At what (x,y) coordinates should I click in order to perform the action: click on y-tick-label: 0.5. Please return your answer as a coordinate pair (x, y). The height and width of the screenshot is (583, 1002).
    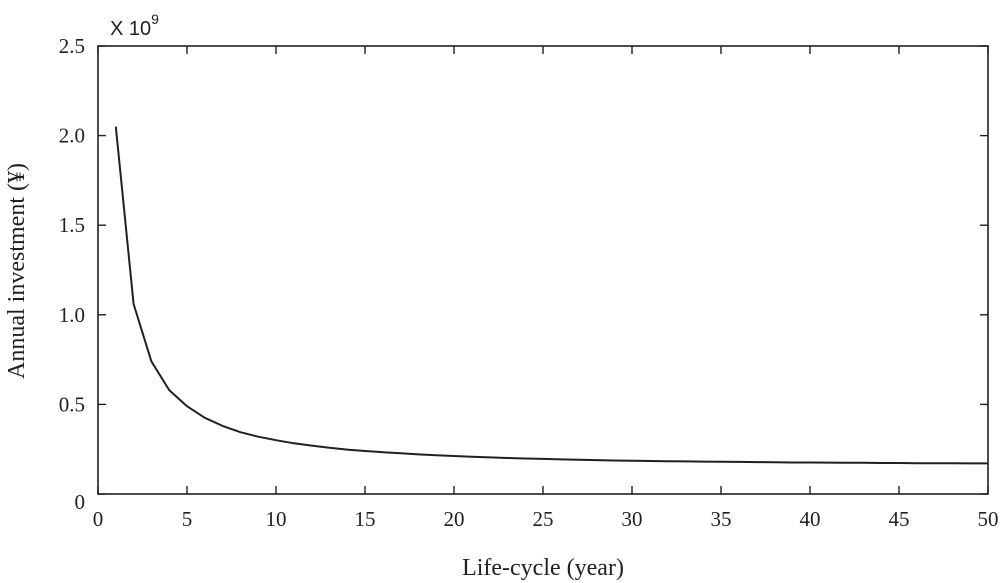
    Looking at the image, I should click on (72, 404).